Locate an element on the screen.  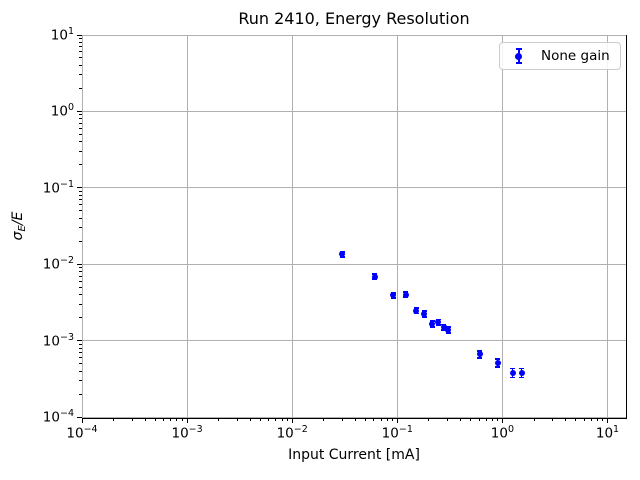
x-axis-label: Input Current [mA] is located at coordinates (354, 455).